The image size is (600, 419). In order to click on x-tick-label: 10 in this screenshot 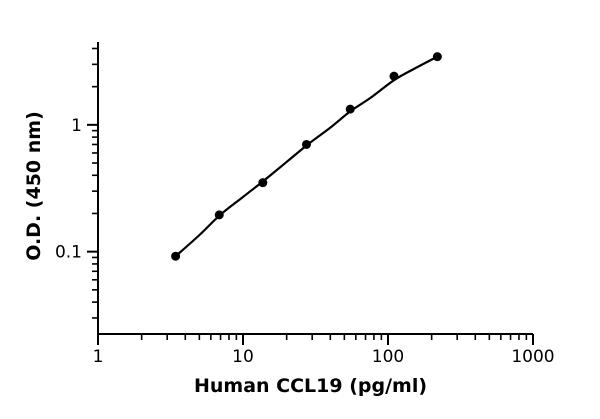, I will do `click(243, 357)`.